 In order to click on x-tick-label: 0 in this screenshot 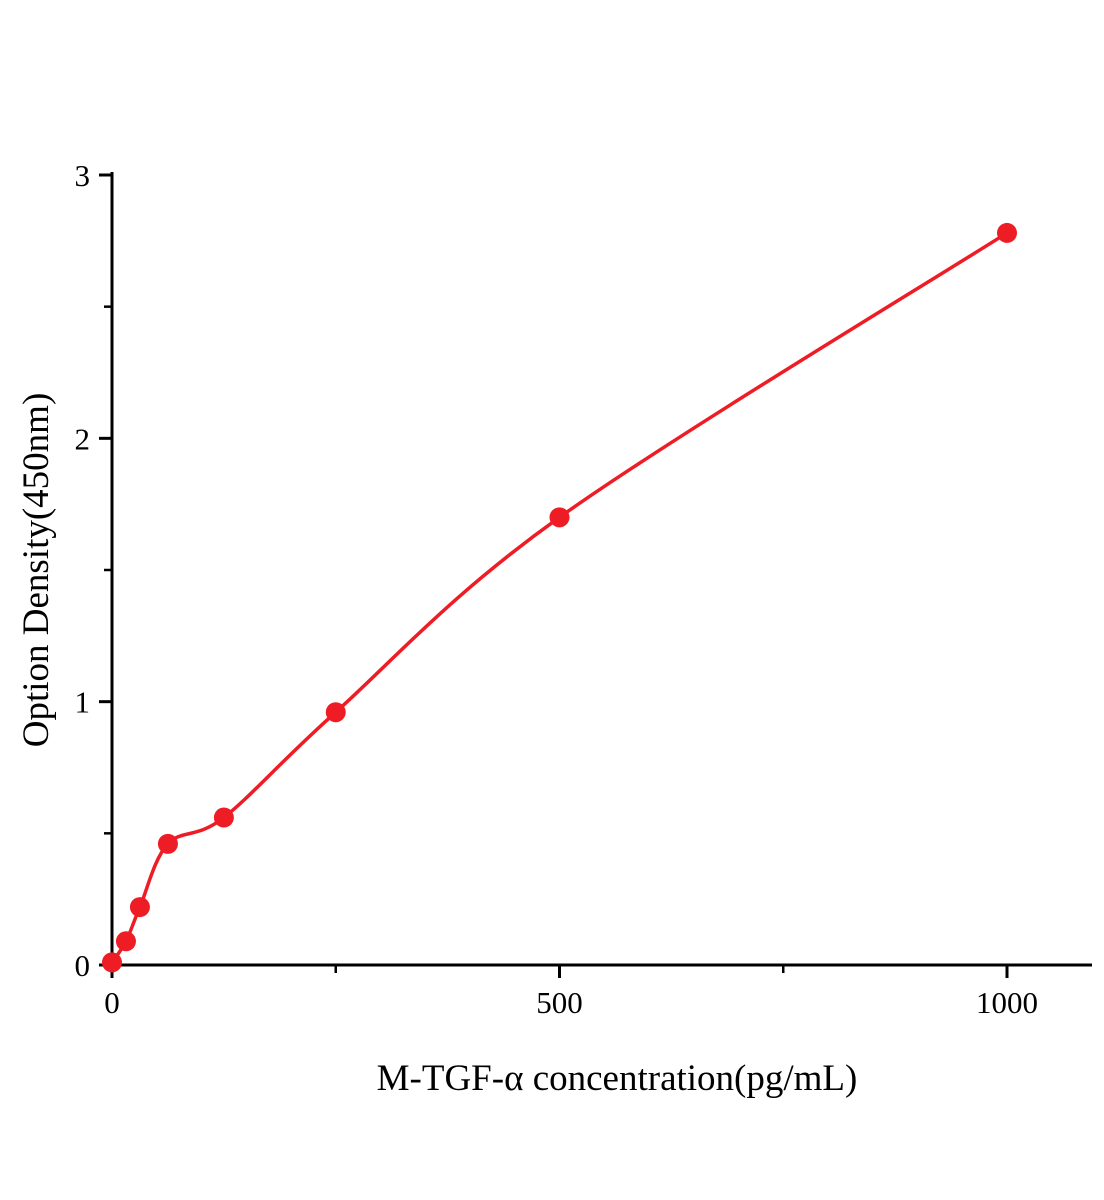, I will do `click(112, 1002)`.